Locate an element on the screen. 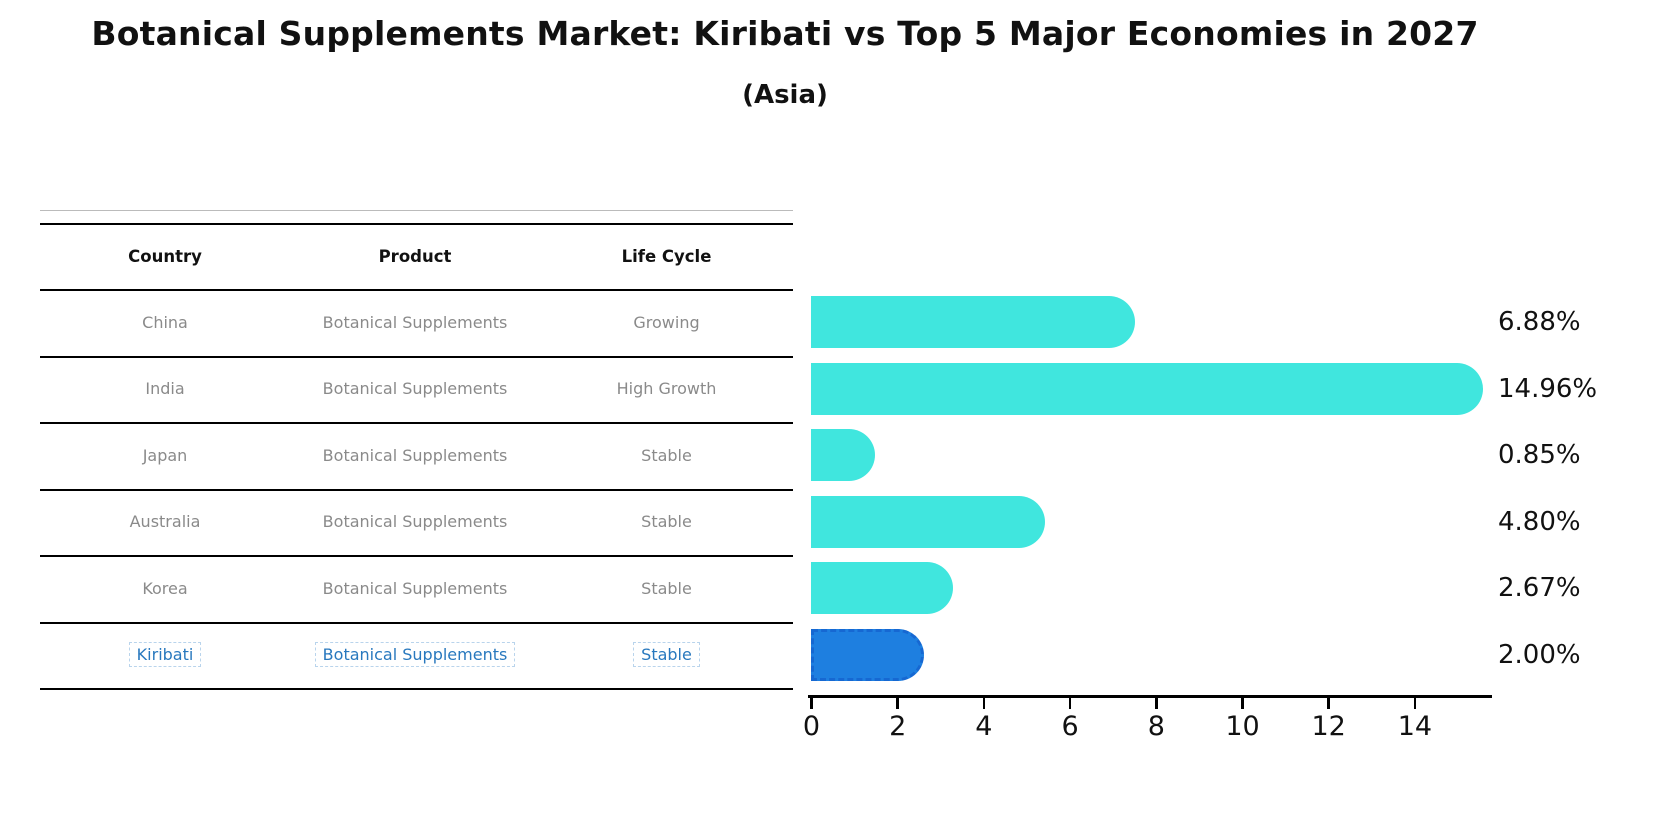  column-header-product: Product is located at coordinates (415, 256).